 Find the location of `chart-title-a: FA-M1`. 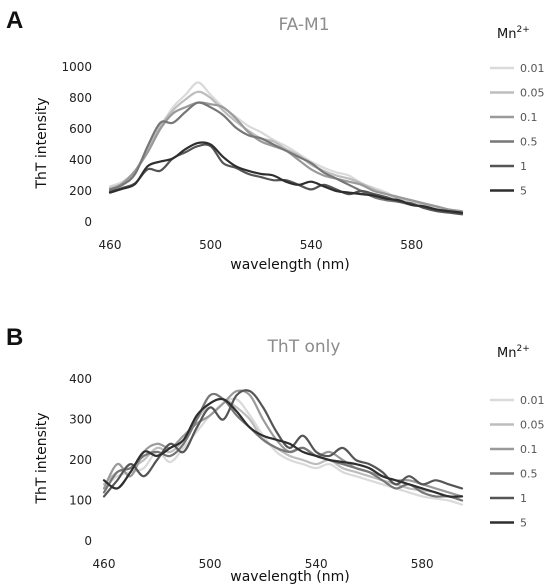

chart-title-a: FA-M1 is located at coordinates (303, 25).